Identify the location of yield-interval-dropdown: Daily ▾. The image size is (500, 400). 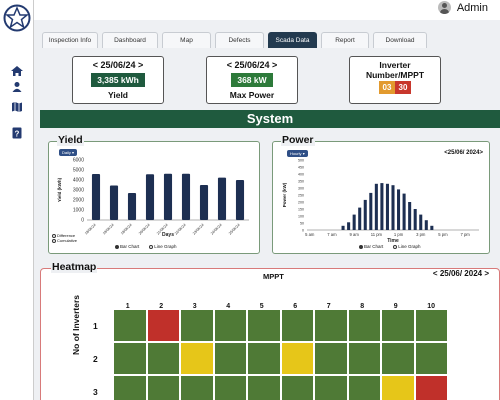
(68, 152).